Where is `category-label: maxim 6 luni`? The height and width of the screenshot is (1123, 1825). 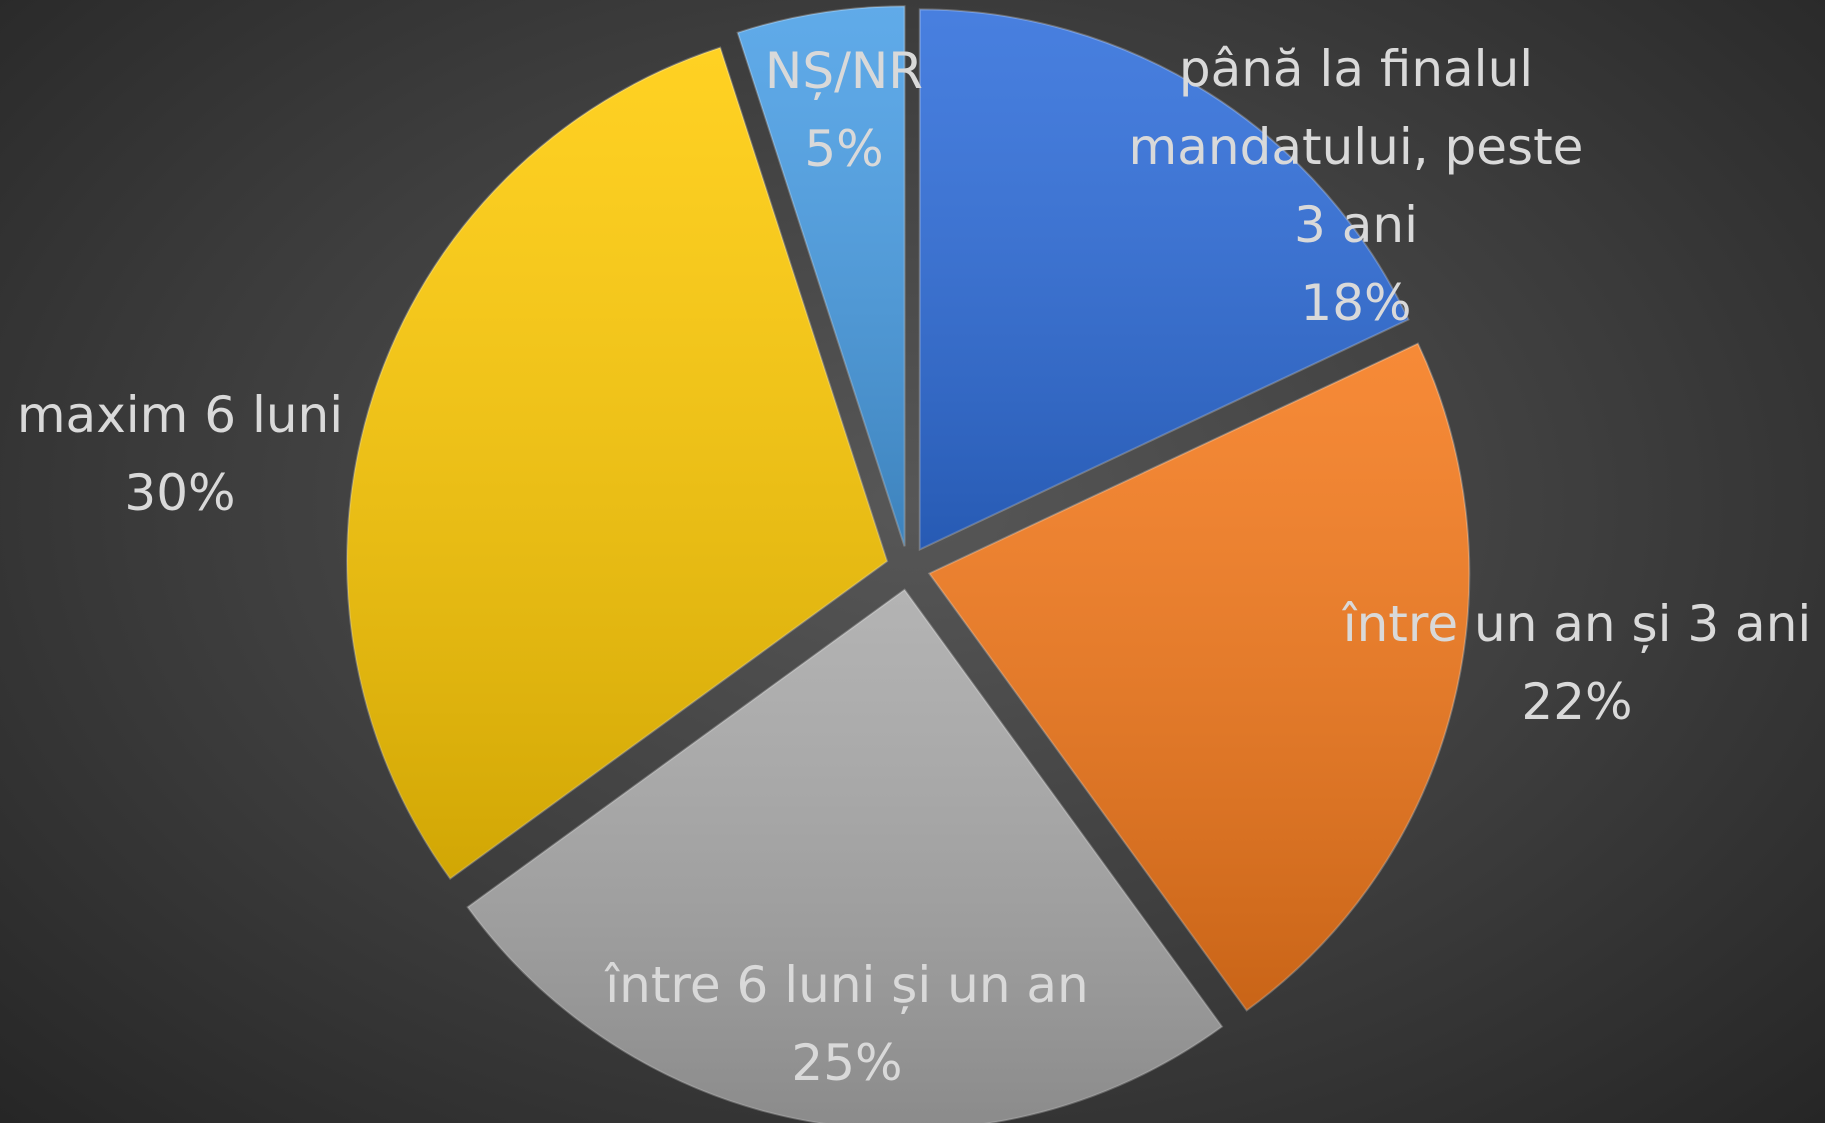
category-label: maxim 6 luni is located at coordinates (180, 415).